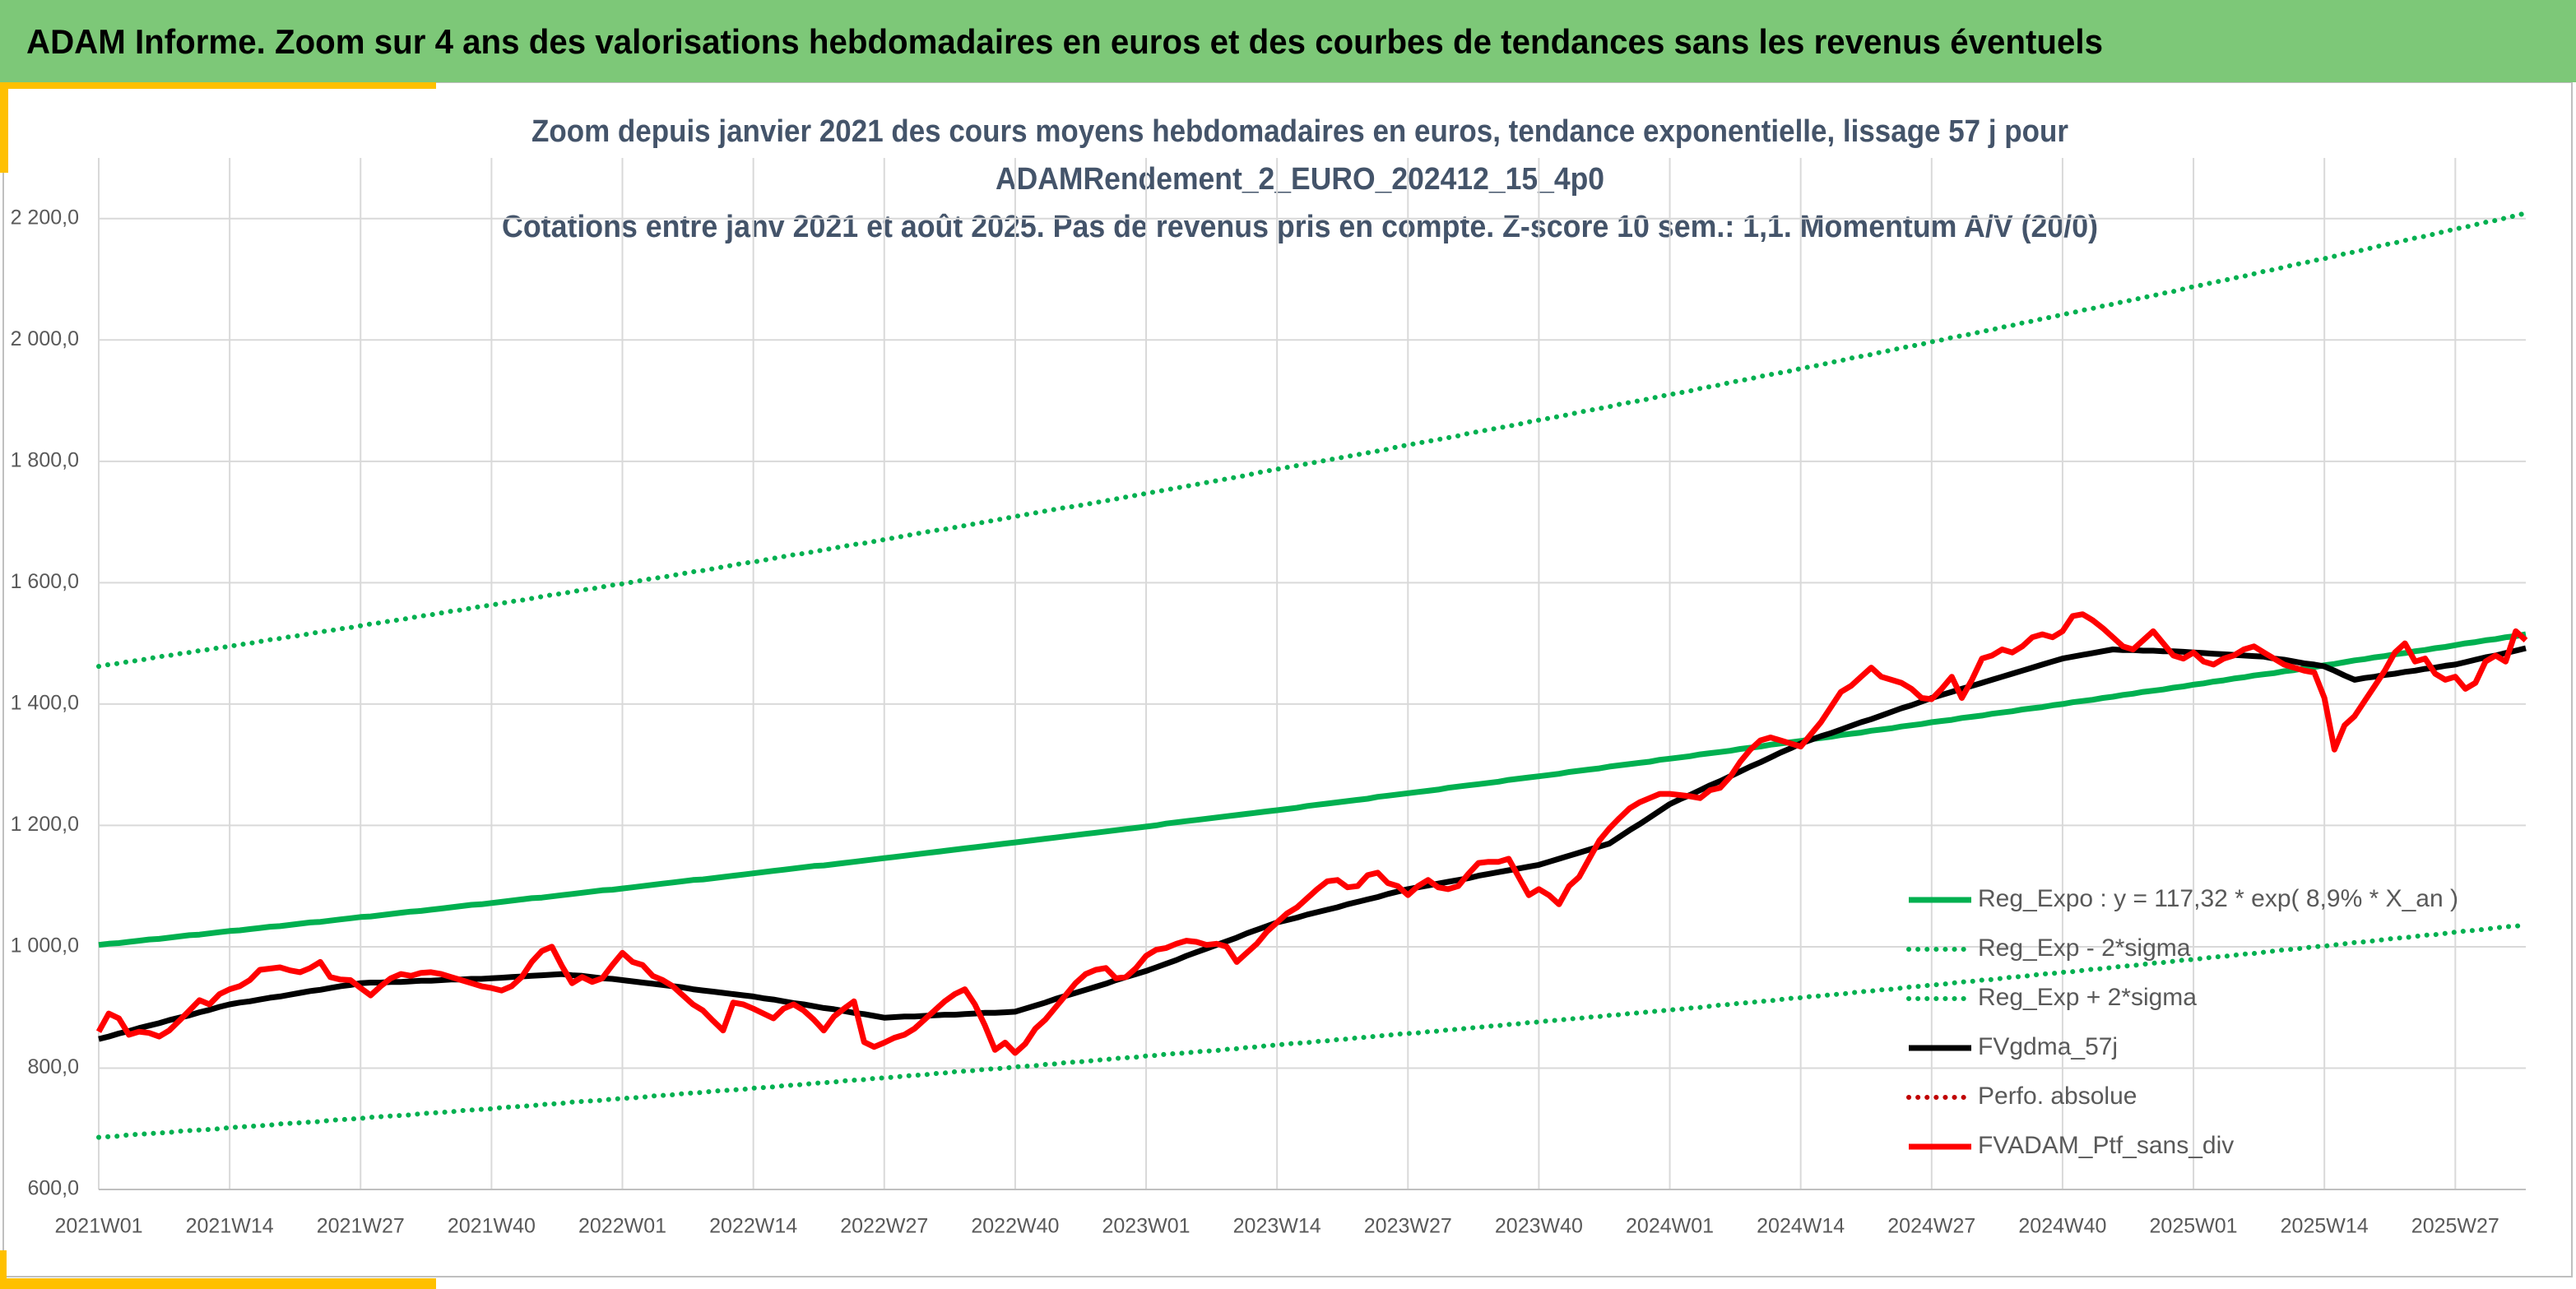  Describe the element at coordinates (2106, 1145) in the screenshot. I see `legend-label: FVADAM_Ptf_sans_div` at that location.